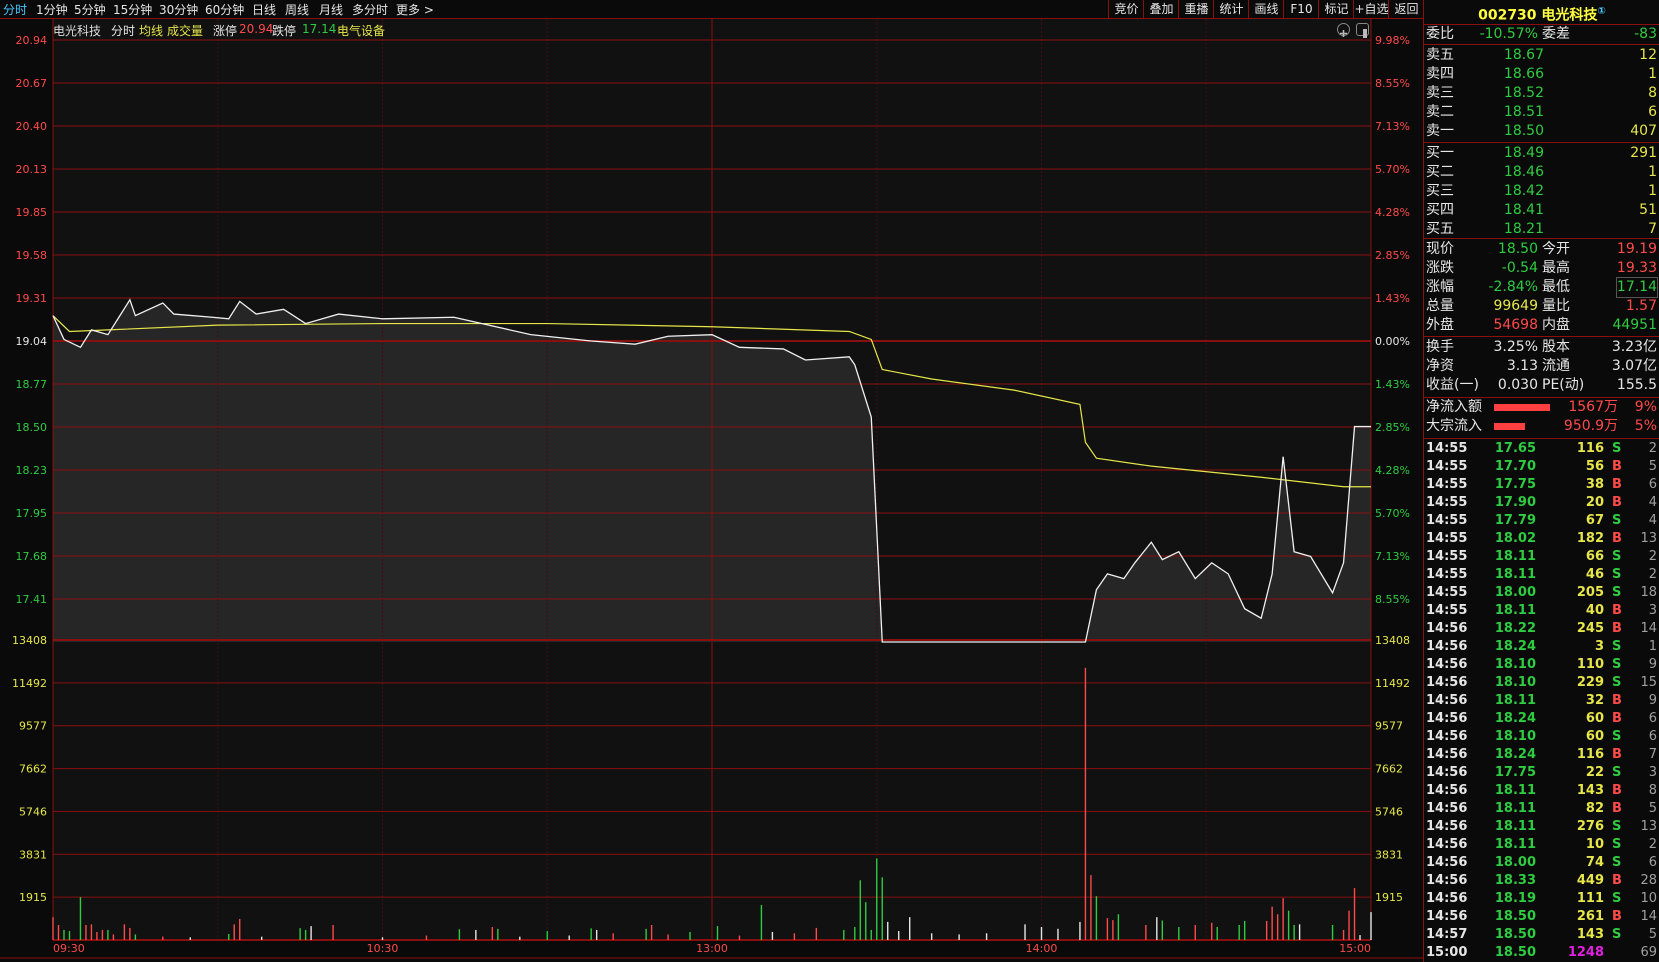  What do you see at coordinates (1406, 9) in the screenshot?
I see `toolbar-button-8: 返回` at bounding box center [1406, 9].